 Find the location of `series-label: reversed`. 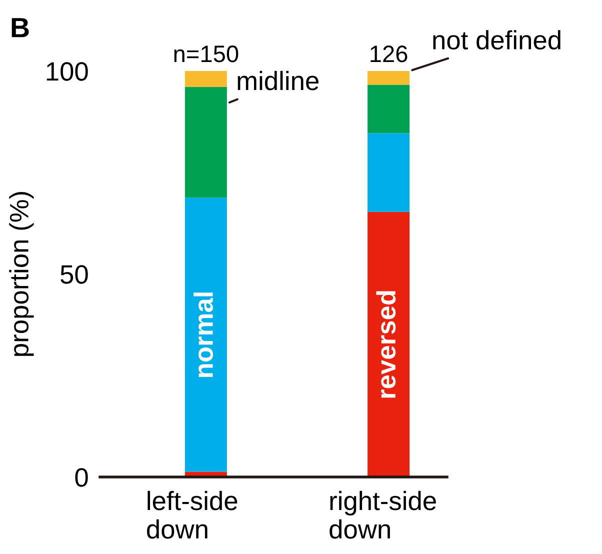

series-label: reversed is located at coordinates (386, 344).